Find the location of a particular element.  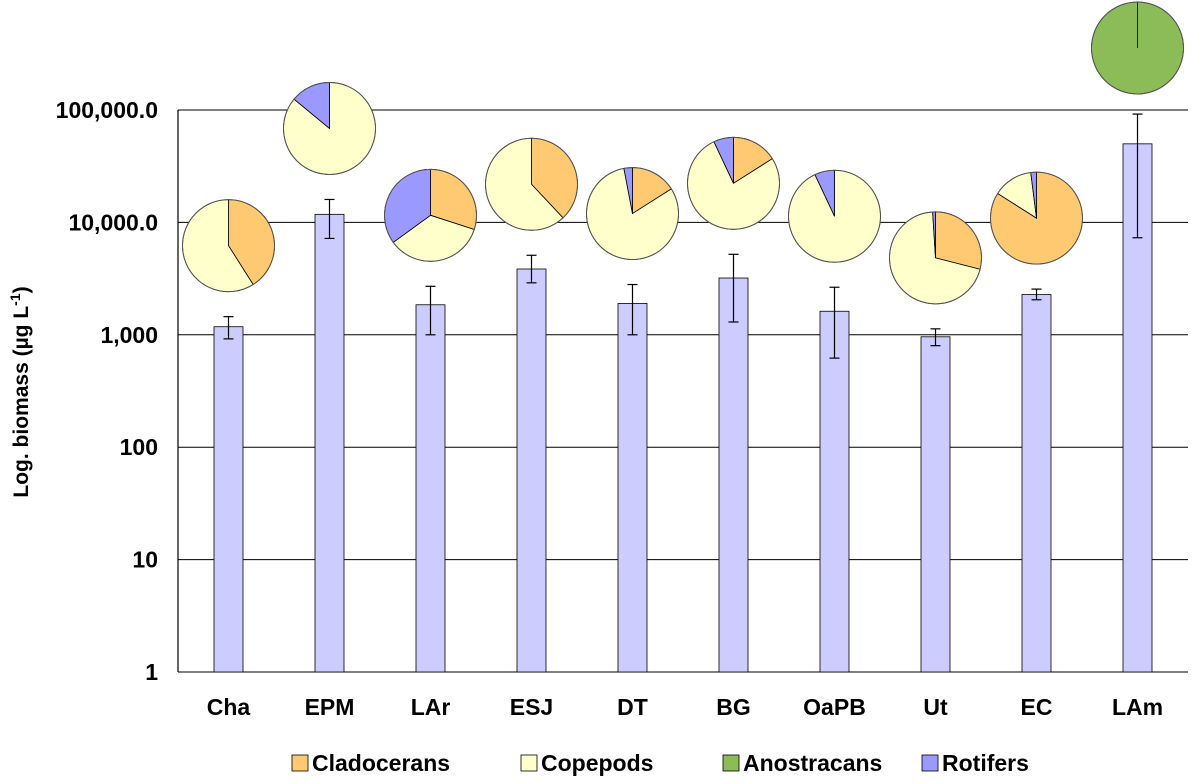

legend-label: Copepods is located at coordinates (597, 763).